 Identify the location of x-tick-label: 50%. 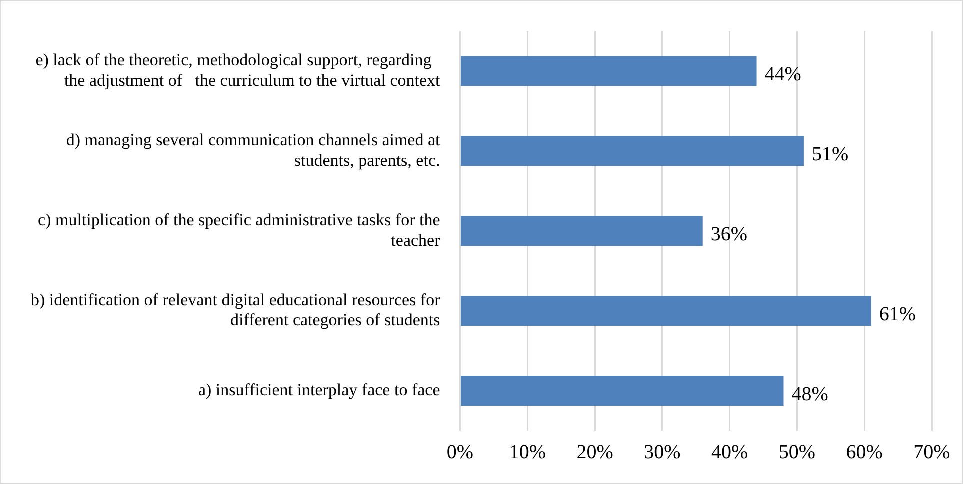
(797, 452).